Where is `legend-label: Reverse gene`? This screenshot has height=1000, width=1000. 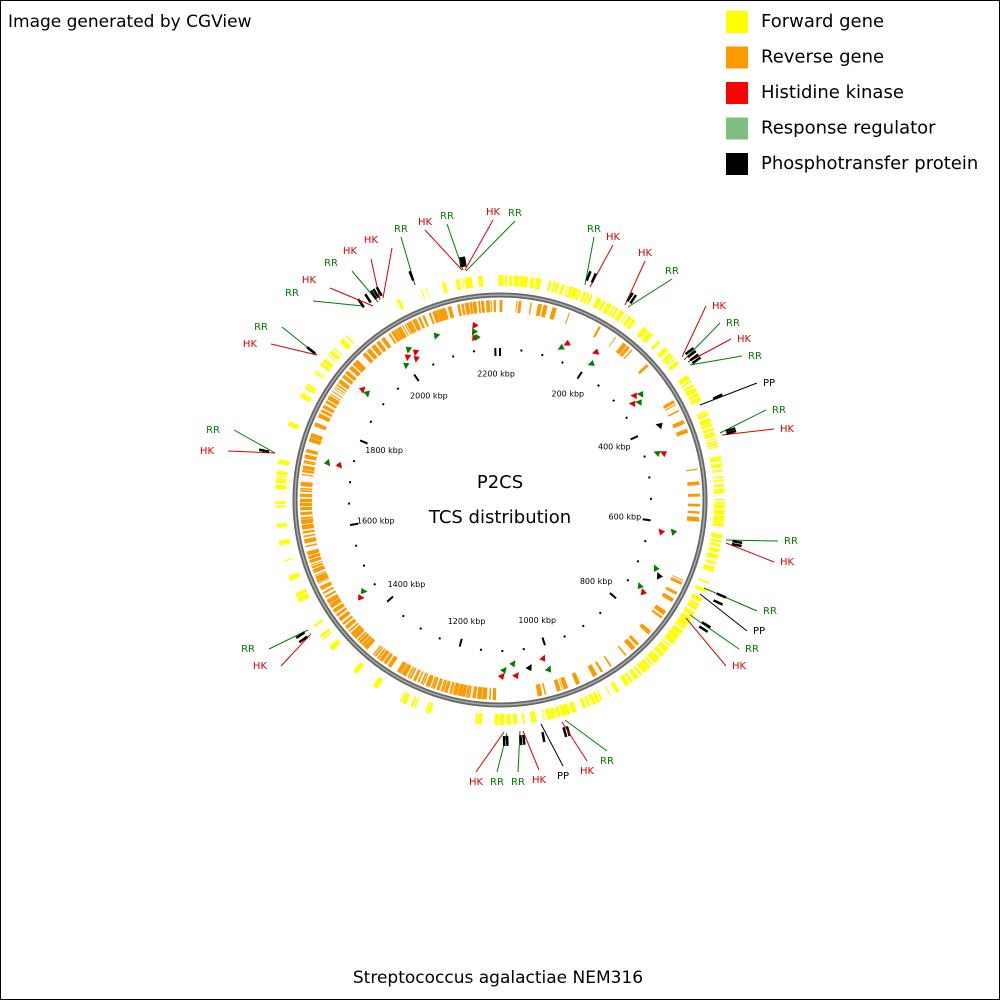
legend-label: Reverse gene is located at coordinates (822, 57).